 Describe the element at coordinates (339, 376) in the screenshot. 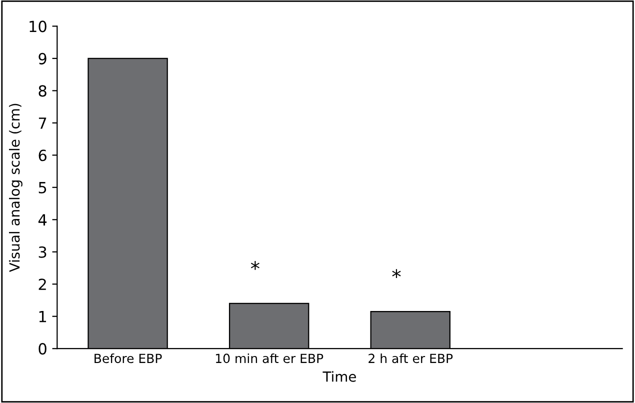

I see `x-axis-title: Time` at that location.